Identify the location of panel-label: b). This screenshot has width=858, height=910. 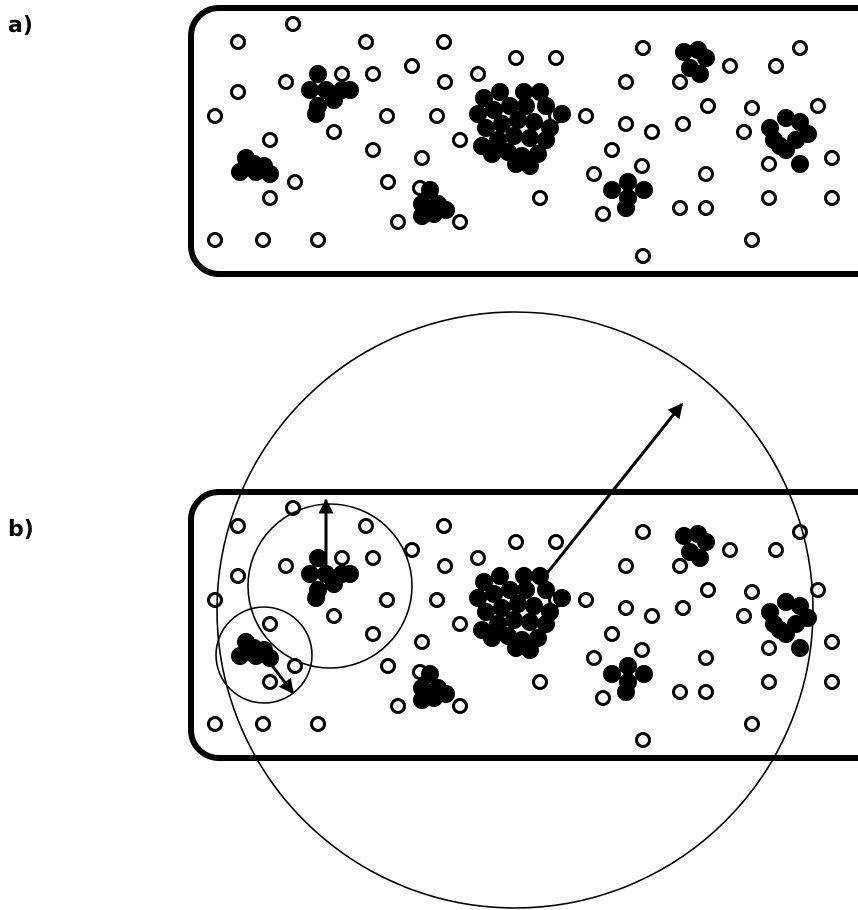
(21, 529).